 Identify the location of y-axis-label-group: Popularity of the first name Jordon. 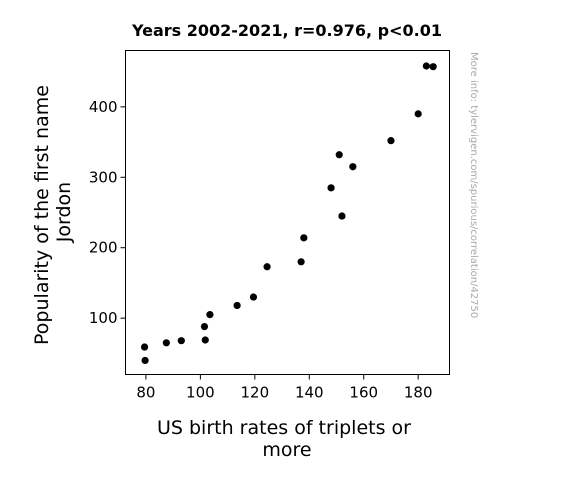
(53, 212).